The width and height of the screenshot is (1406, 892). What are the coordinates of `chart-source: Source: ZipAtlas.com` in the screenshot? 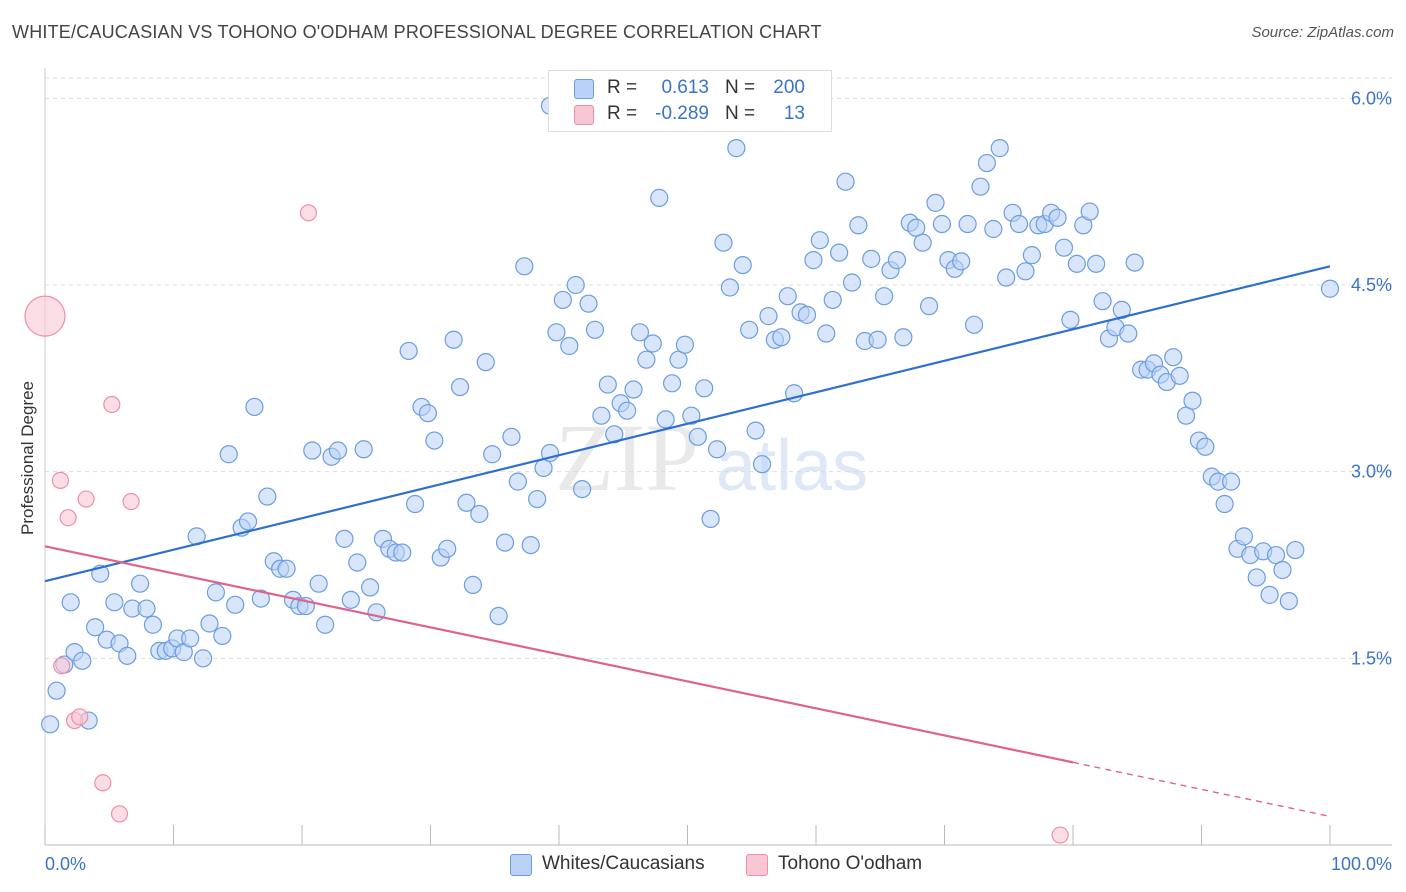 It's located at (1322, 32).